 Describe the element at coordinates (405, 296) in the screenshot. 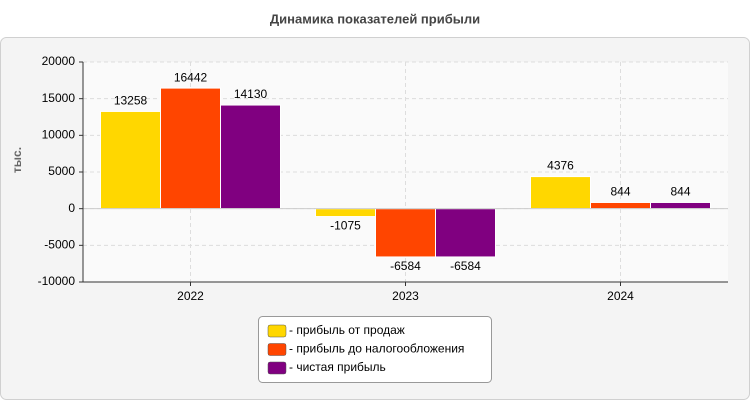

I see `x-tick-label: 2023` at that location.